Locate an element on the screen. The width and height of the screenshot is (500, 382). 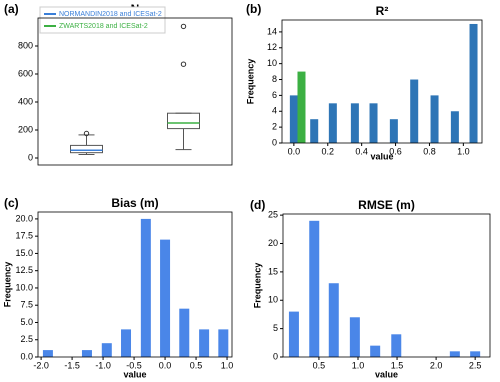
y-tick-label: 20.0 is located at coordinates (24, 218).